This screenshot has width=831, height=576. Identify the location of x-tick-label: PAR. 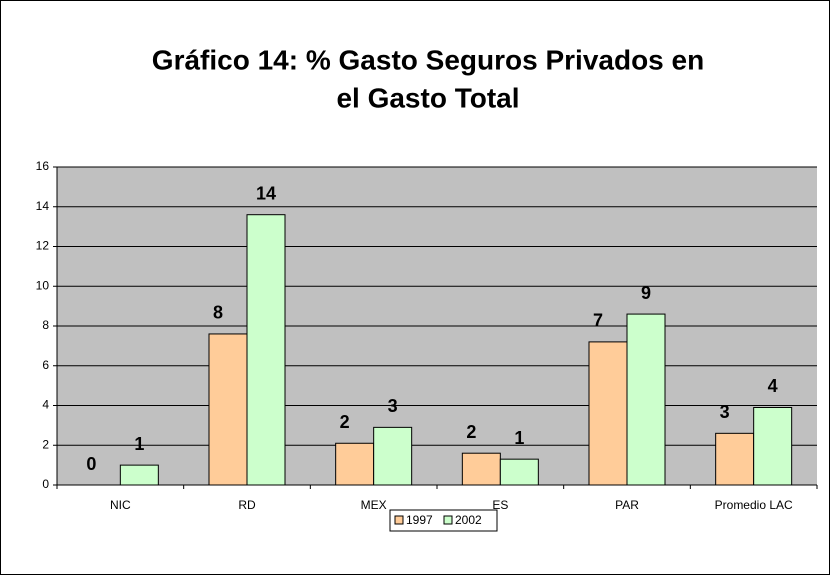
(627, 505).